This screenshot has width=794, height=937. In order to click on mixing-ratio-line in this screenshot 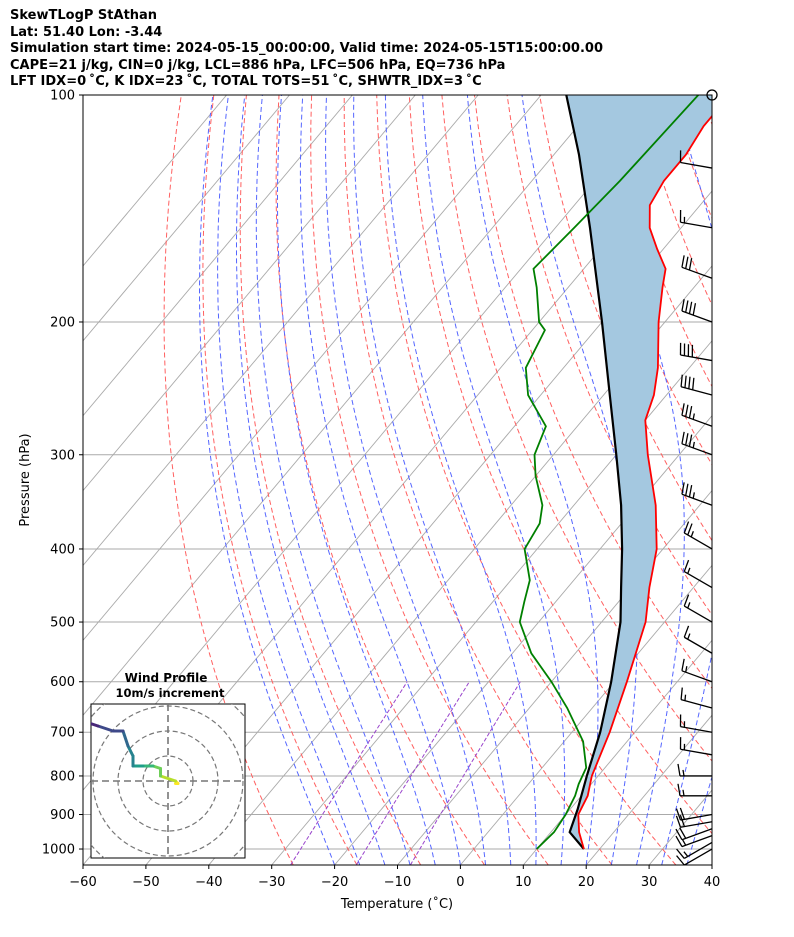, I will do `click(349, 773)`.